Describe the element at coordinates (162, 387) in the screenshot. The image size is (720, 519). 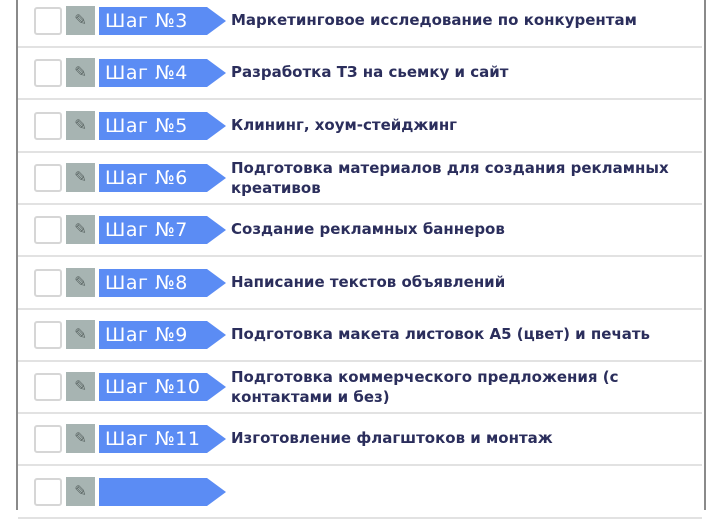
I see `step-badge: Шаг №10` at that location.